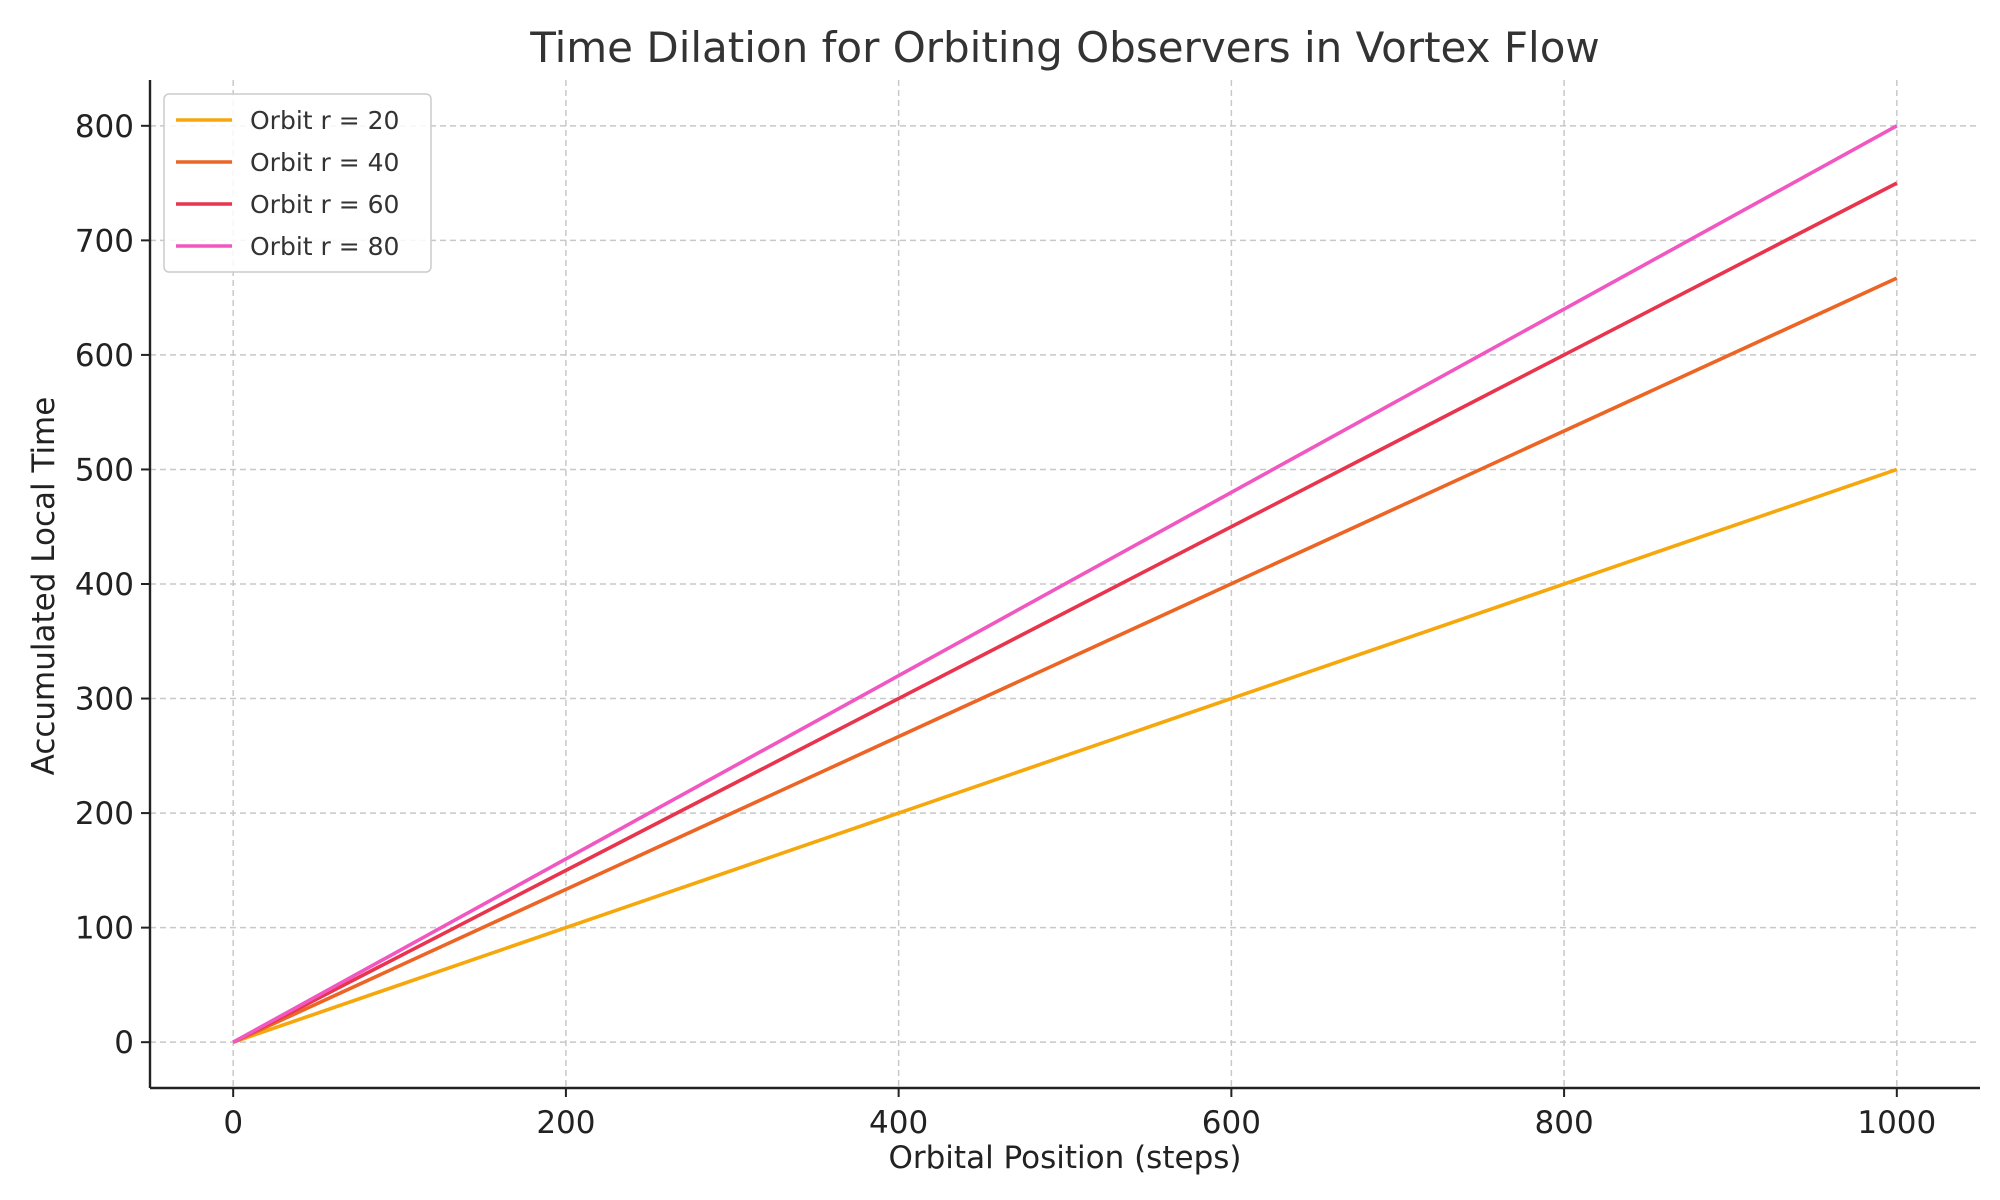 The width and height of the screenshot is (2000, 1200). I want to click on x-tick-label: 200, so click(565, 1123).